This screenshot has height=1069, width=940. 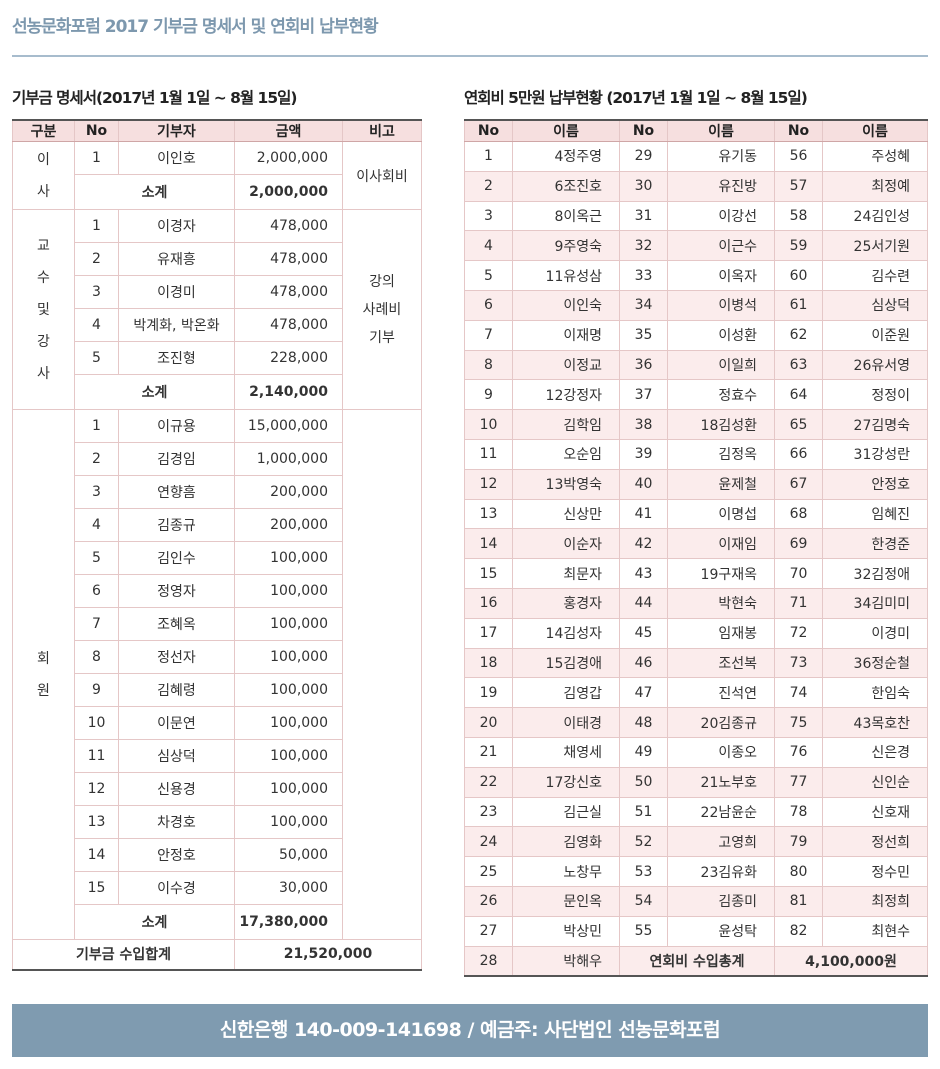 What do you see at coordinates (488, 633) in the screenshot?
I see `member-no: 17` at bounding box center [488, 633].